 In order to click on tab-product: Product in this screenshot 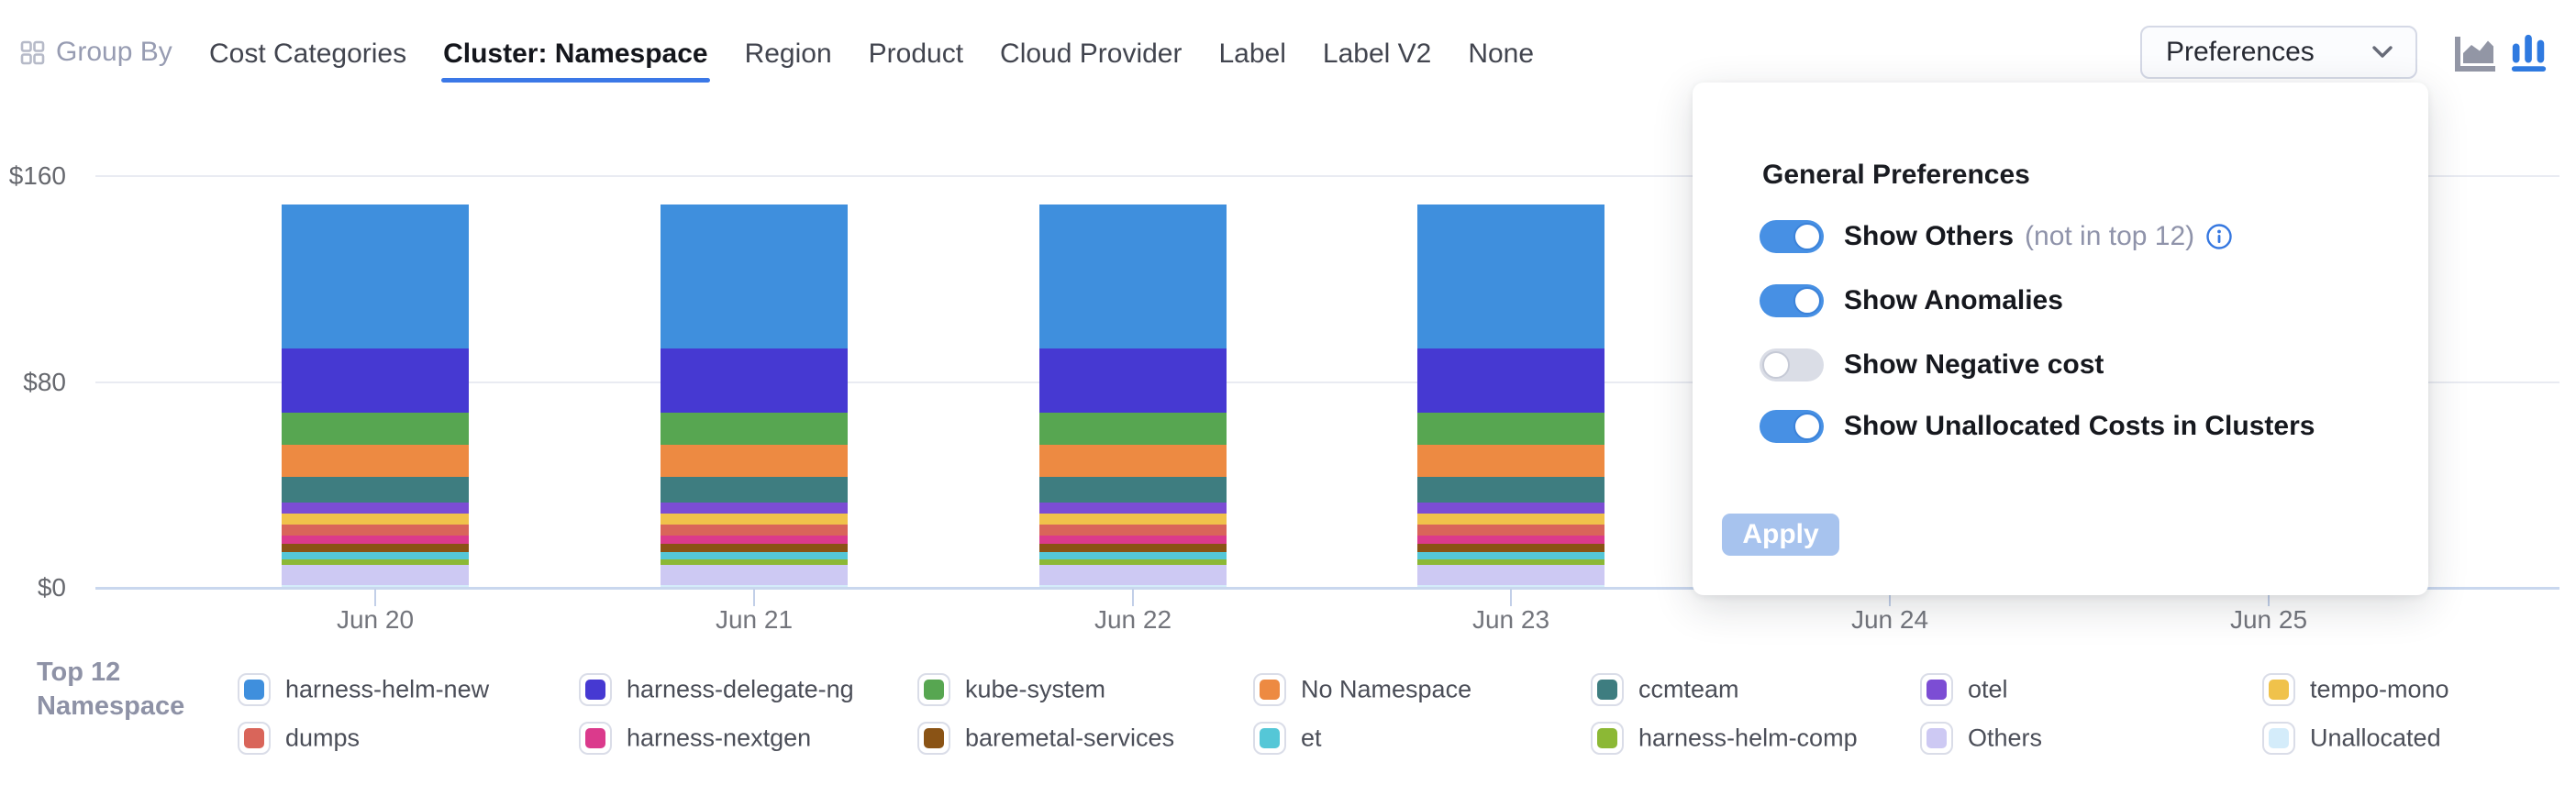, I will do `click(916, 54)`.